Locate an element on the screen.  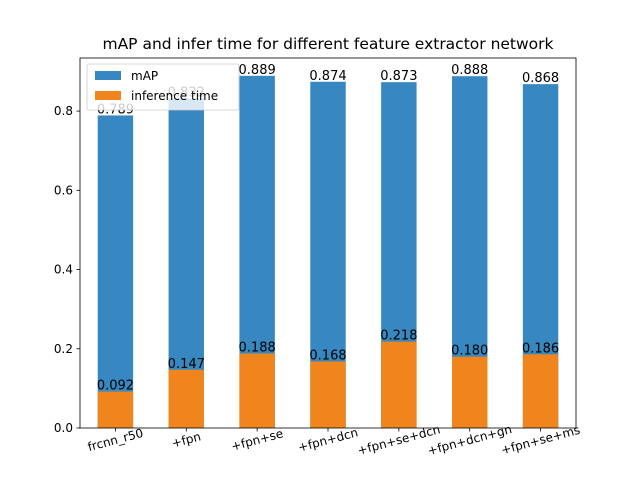
y-tick-label-0: 0.0 is located at coordinates (63, 428).